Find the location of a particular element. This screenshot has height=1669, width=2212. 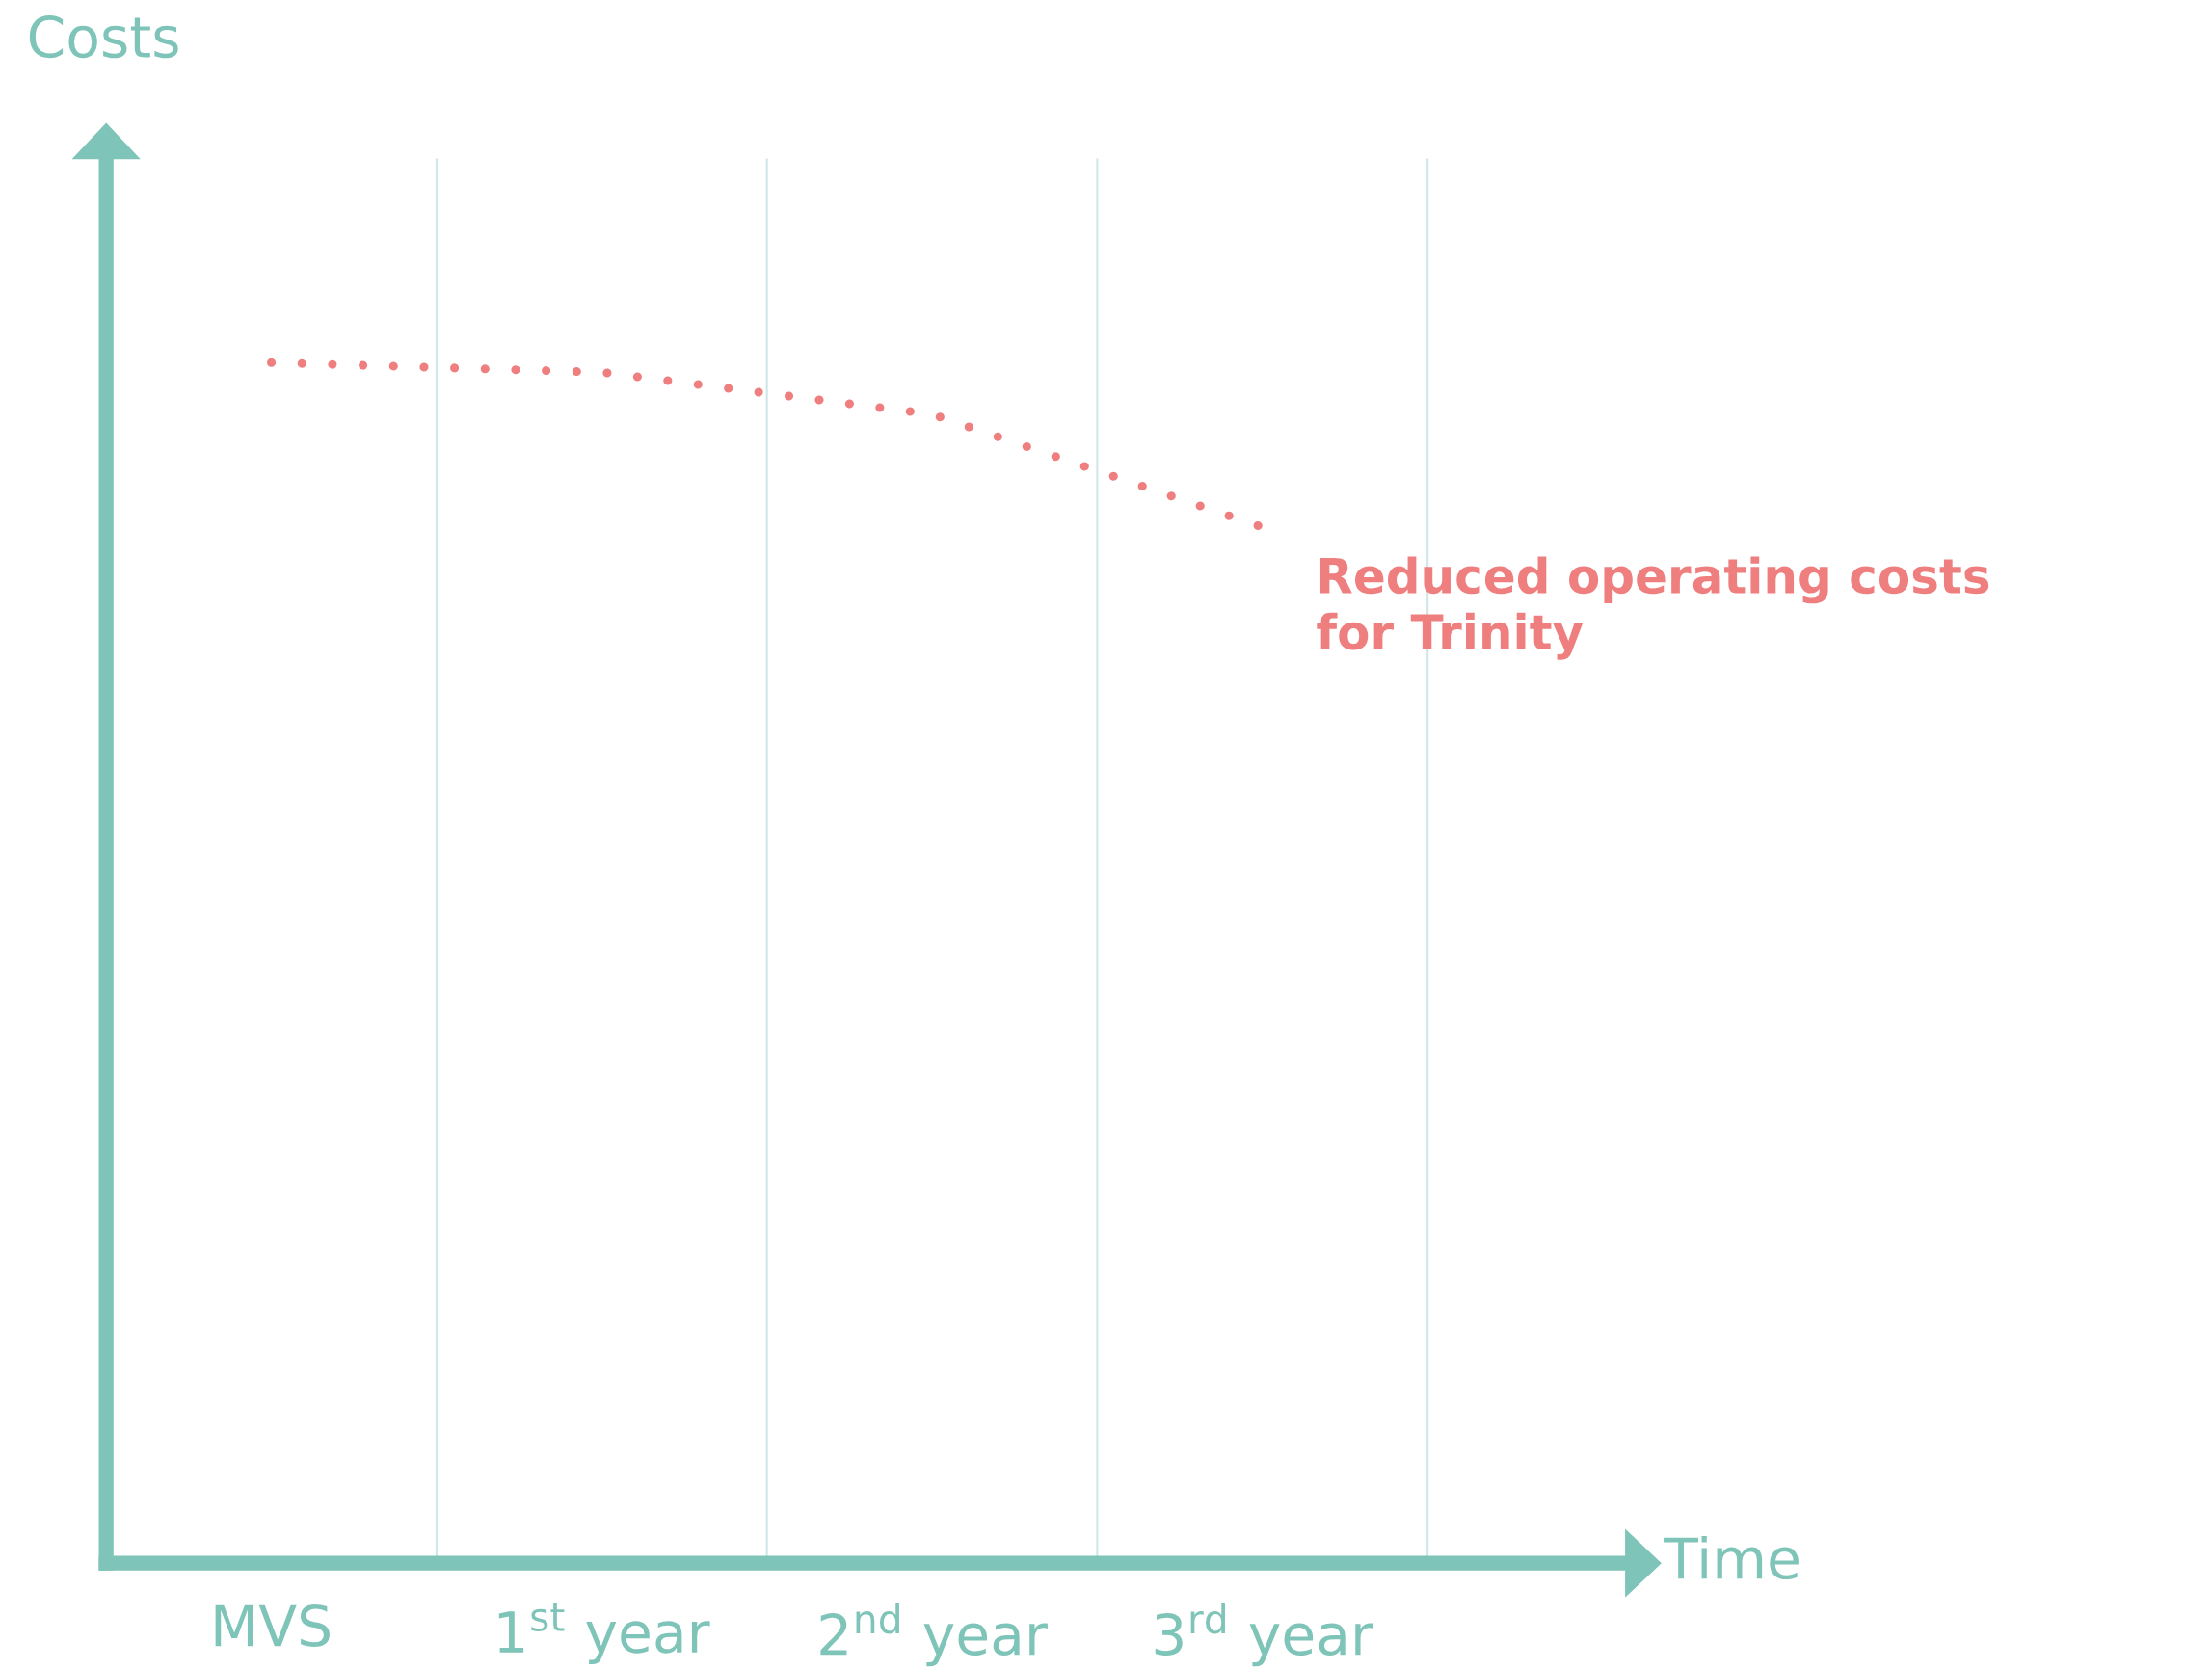

x-axis-title: Time is located at coordinates (1731, 1557).